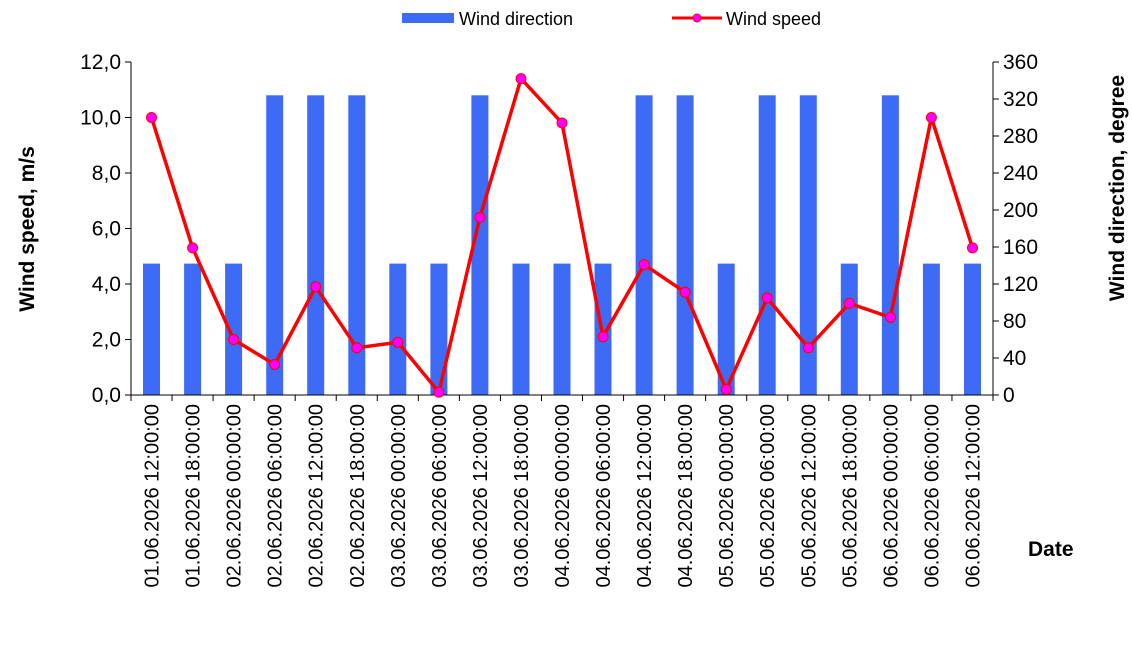  I want to click on legend-swatch-wind-direction, so click(428, 18).